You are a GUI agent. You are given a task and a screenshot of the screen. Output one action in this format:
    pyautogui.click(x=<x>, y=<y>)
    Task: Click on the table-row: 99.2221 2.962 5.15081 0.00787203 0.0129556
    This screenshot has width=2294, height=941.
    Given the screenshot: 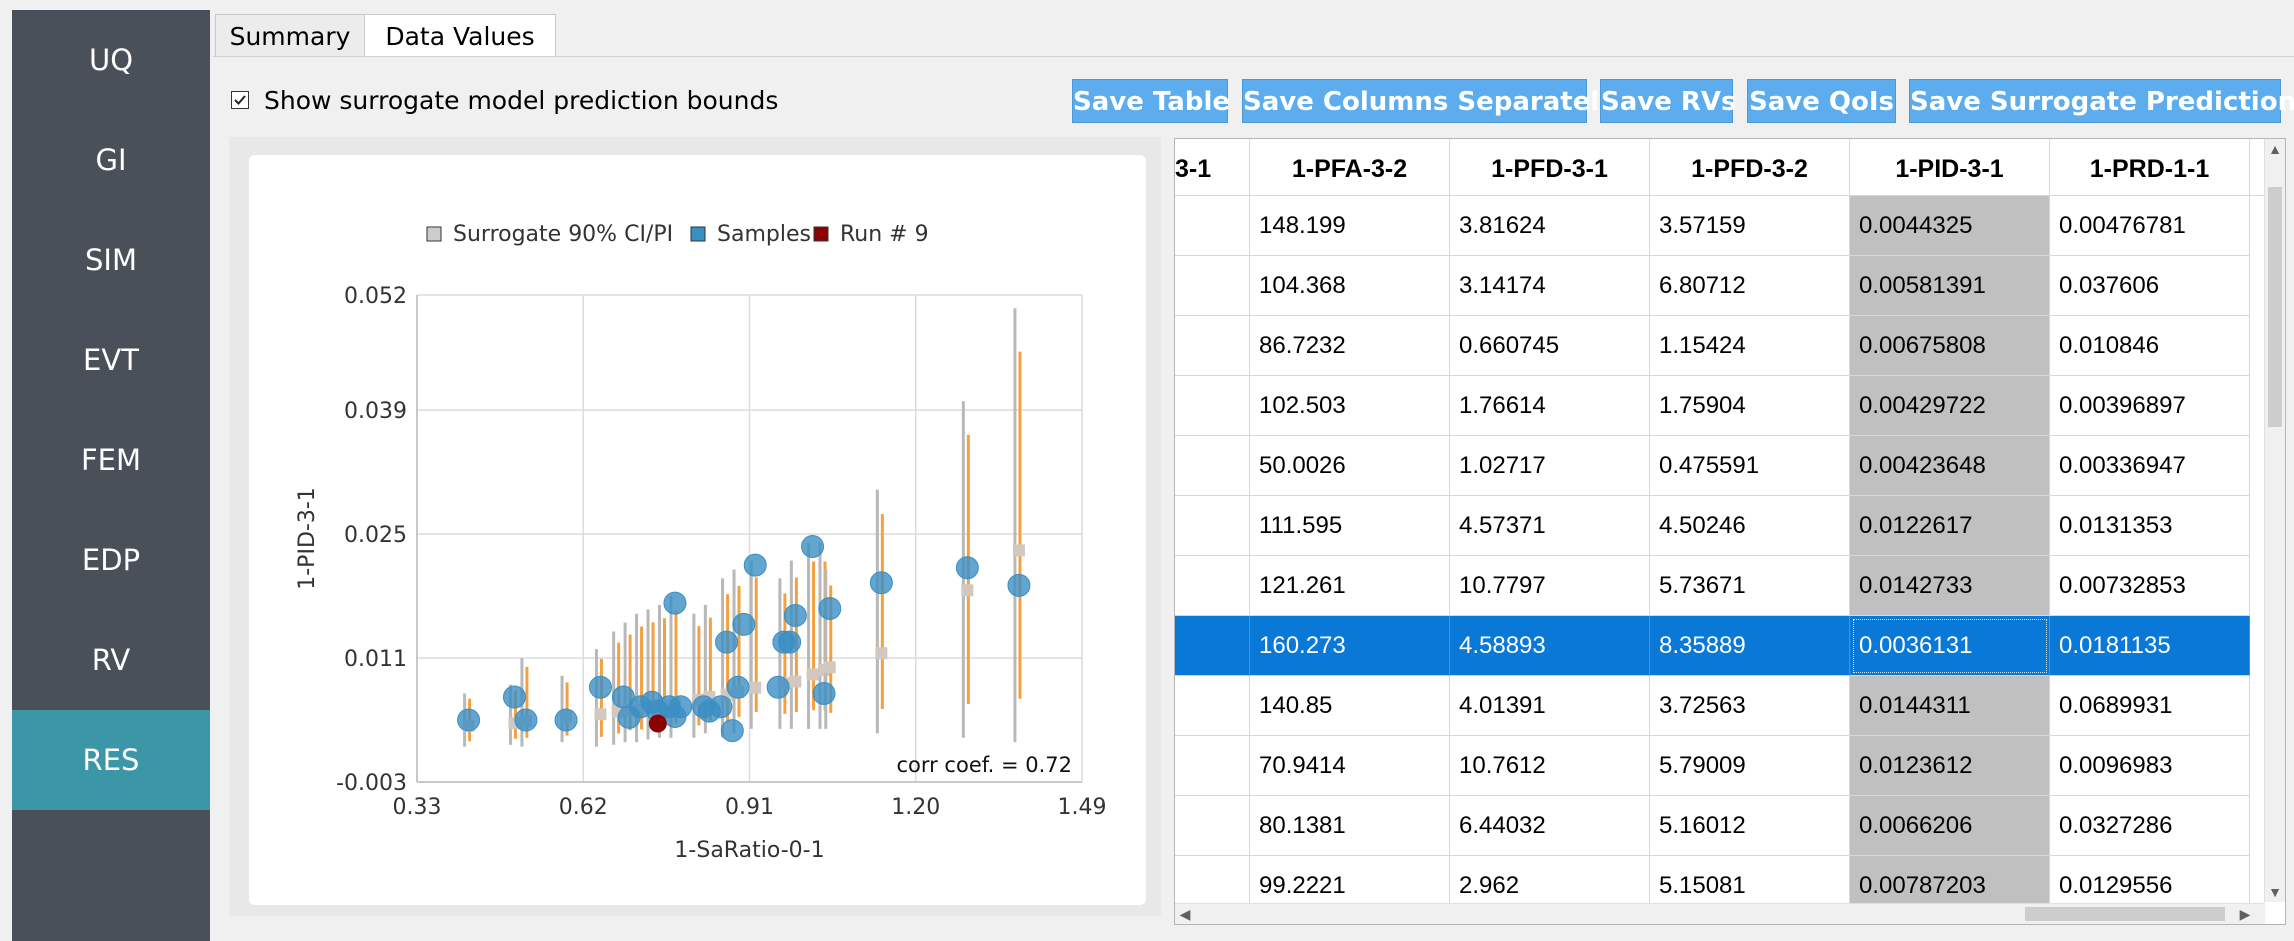 What is the action you would take?
    pyautogui.click(x=1712, y=886)
    